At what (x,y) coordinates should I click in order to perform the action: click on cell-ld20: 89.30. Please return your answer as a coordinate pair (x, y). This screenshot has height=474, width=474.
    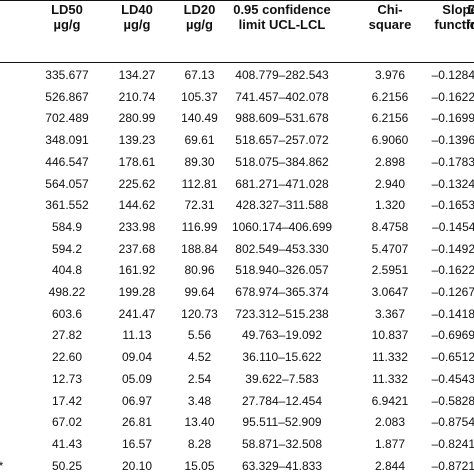
    Looking at the image, I should click on (199, 161).